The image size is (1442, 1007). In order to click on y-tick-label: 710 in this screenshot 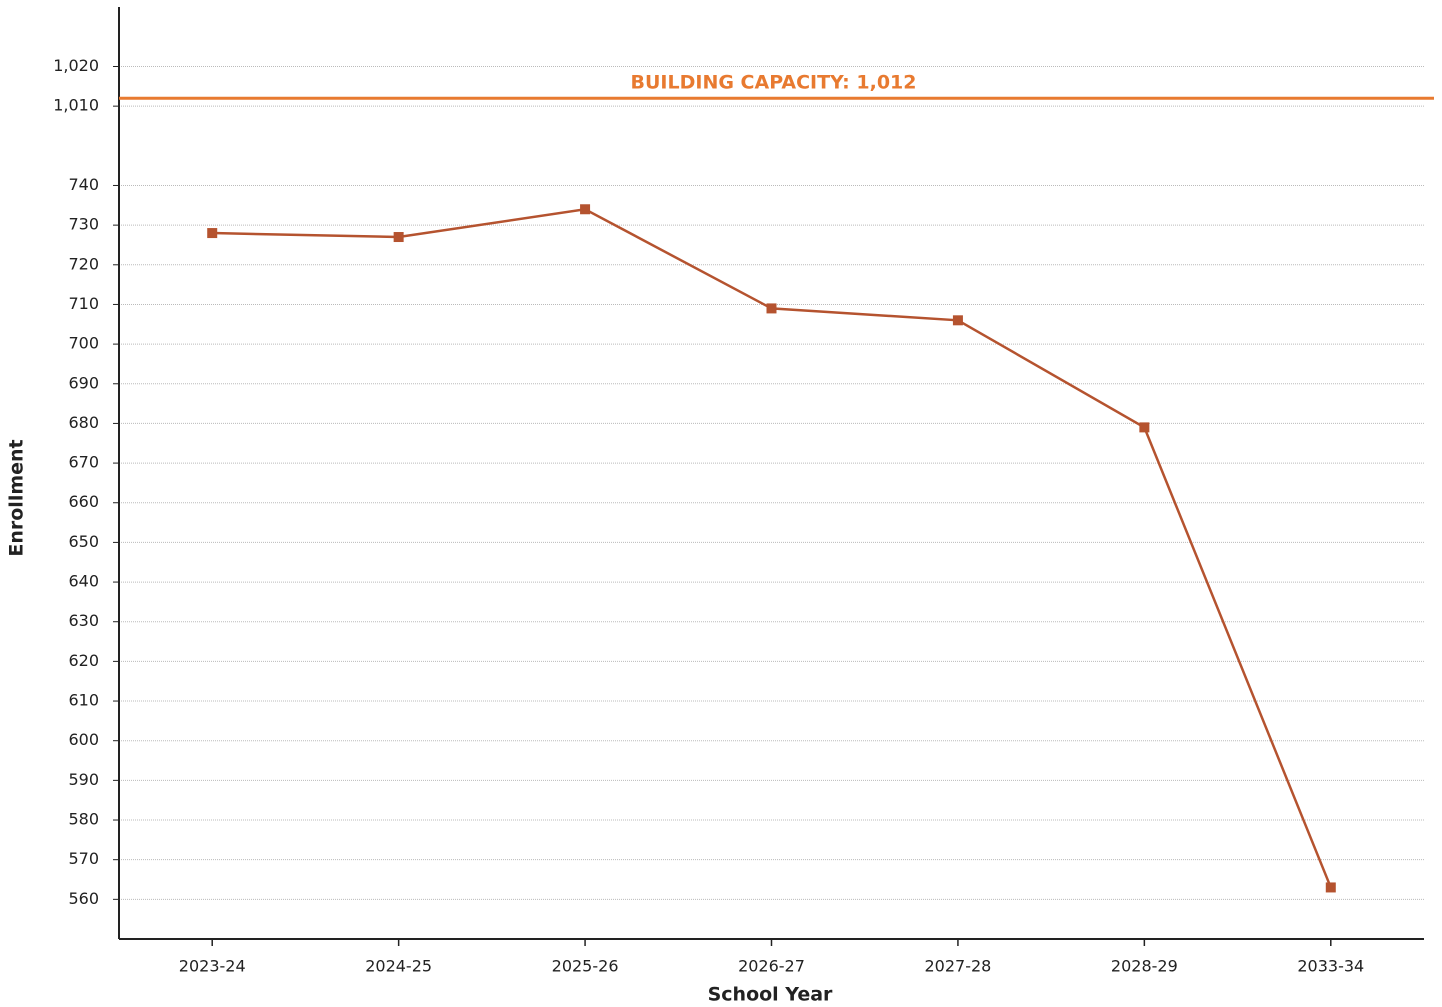, I will do `click(83, 303)`.